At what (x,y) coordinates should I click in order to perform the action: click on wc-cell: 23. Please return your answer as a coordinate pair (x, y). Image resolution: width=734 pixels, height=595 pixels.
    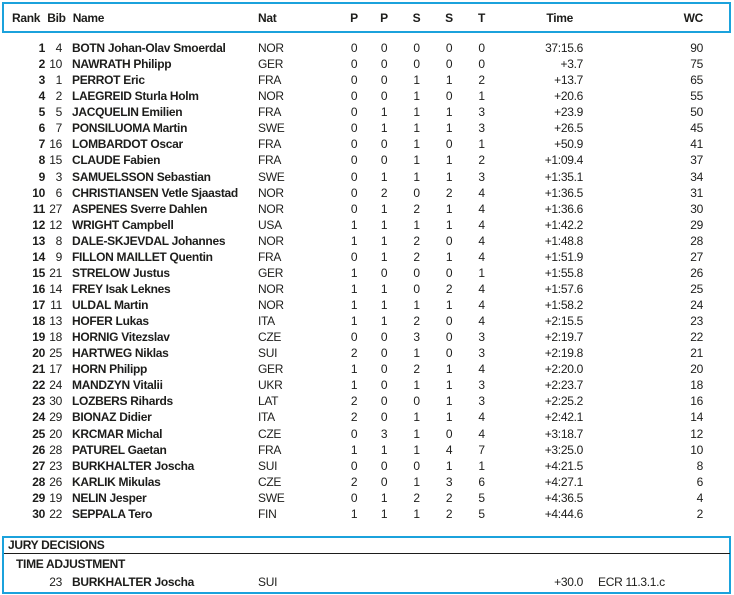
    Looking at the image, I should click on (696, 321).